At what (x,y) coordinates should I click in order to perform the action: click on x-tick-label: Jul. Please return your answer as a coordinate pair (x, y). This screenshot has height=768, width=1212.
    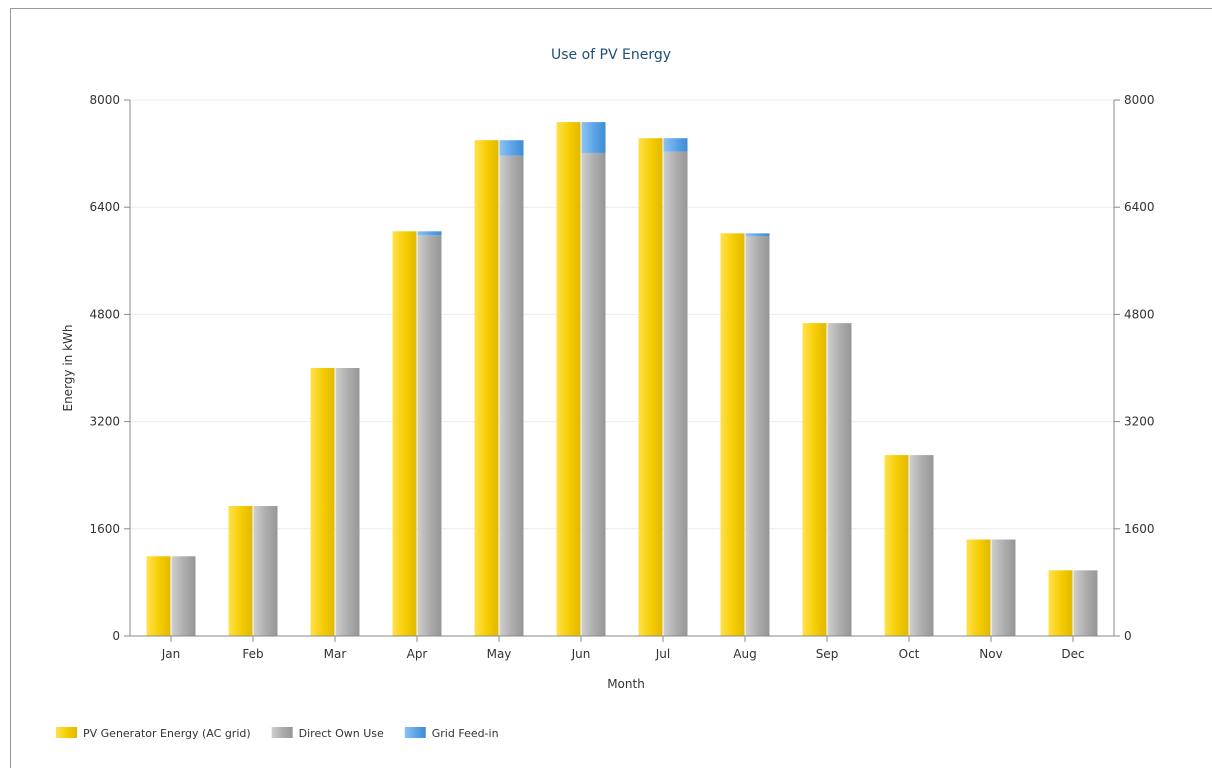
    Looking at the image, I should click on (662, 654).